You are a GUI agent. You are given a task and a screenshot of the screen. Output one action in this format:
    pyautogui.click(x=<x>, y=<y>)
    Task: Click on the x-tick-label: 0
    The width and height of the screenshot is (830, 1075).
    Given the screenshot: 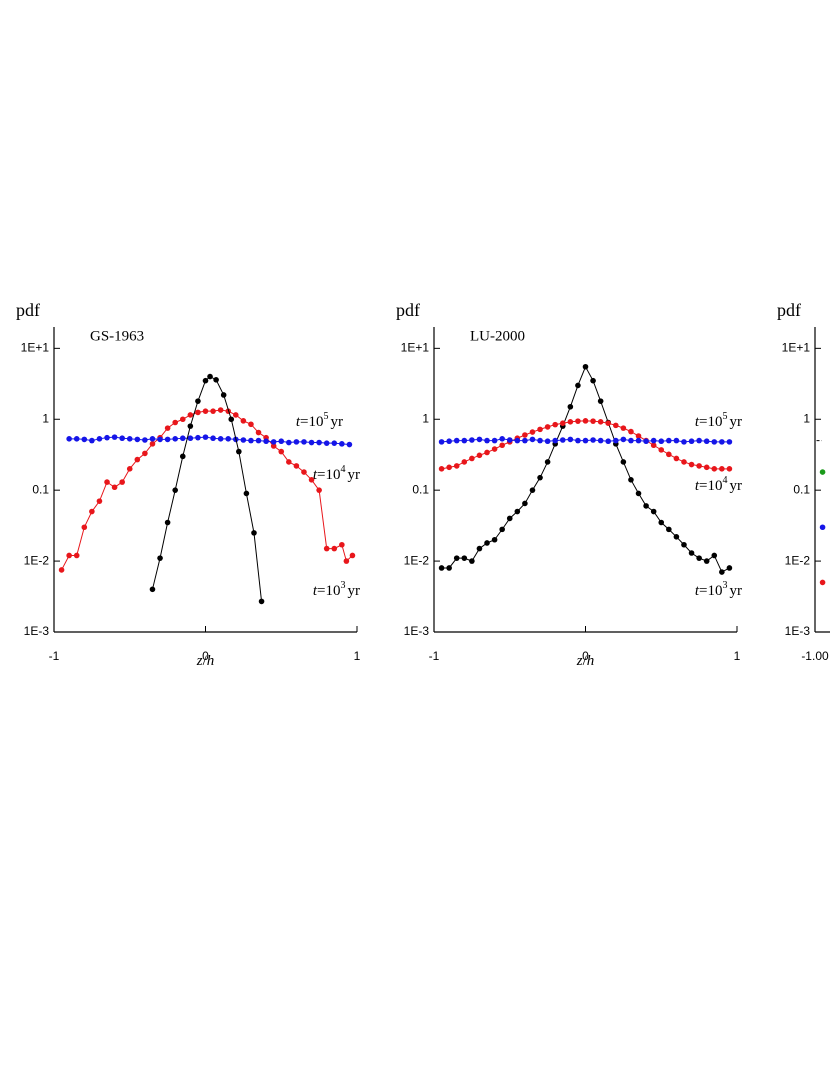 What is the action you would take?
    pyautogui.click(x=205, y=656)
    